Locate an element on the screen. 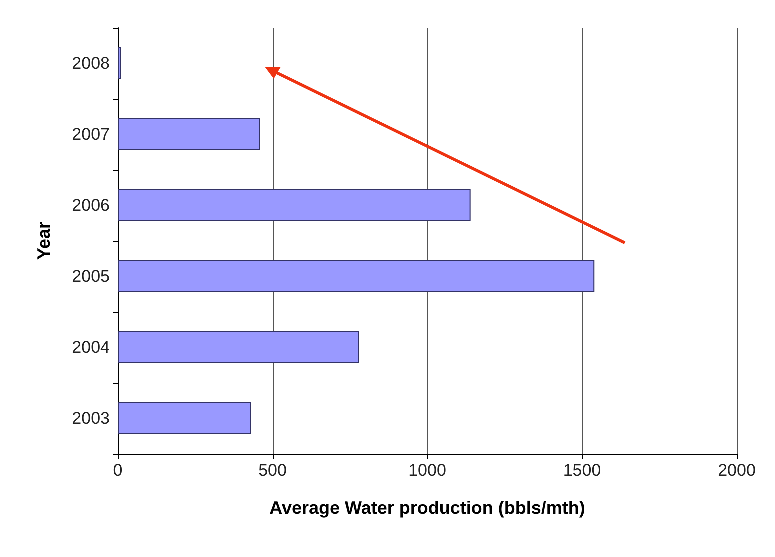 Image resolution: width=775 pixels, height=557 pixels. x-tick-label: 2000 is located at coordinates (737, 470).